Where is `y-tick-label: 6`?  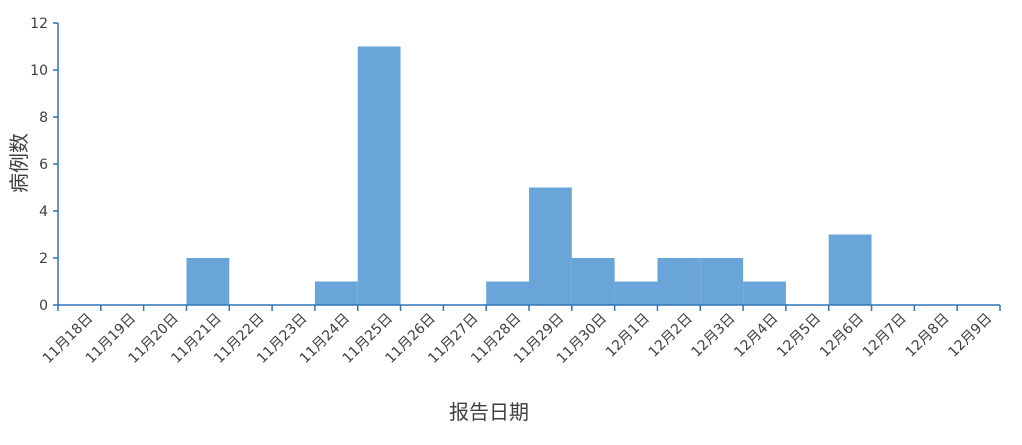 y-tick-label: 6 is located at coordinates (43, 165).